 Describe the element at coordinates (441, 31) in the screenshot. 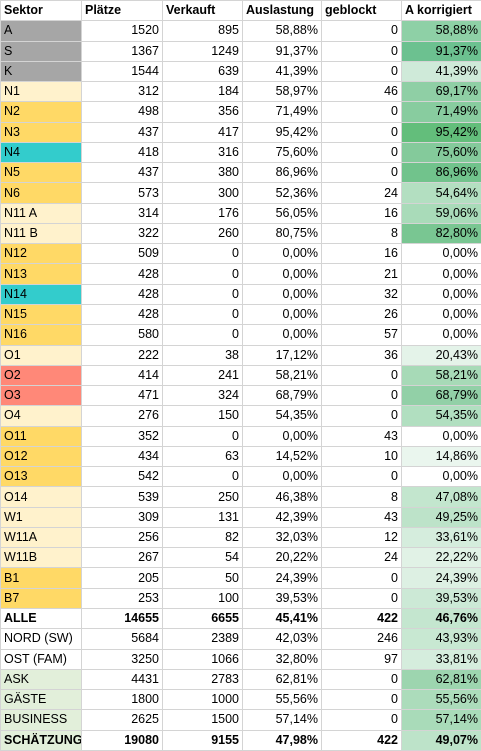

I see `a-korrigiert-cell: 58,88%` at that location.